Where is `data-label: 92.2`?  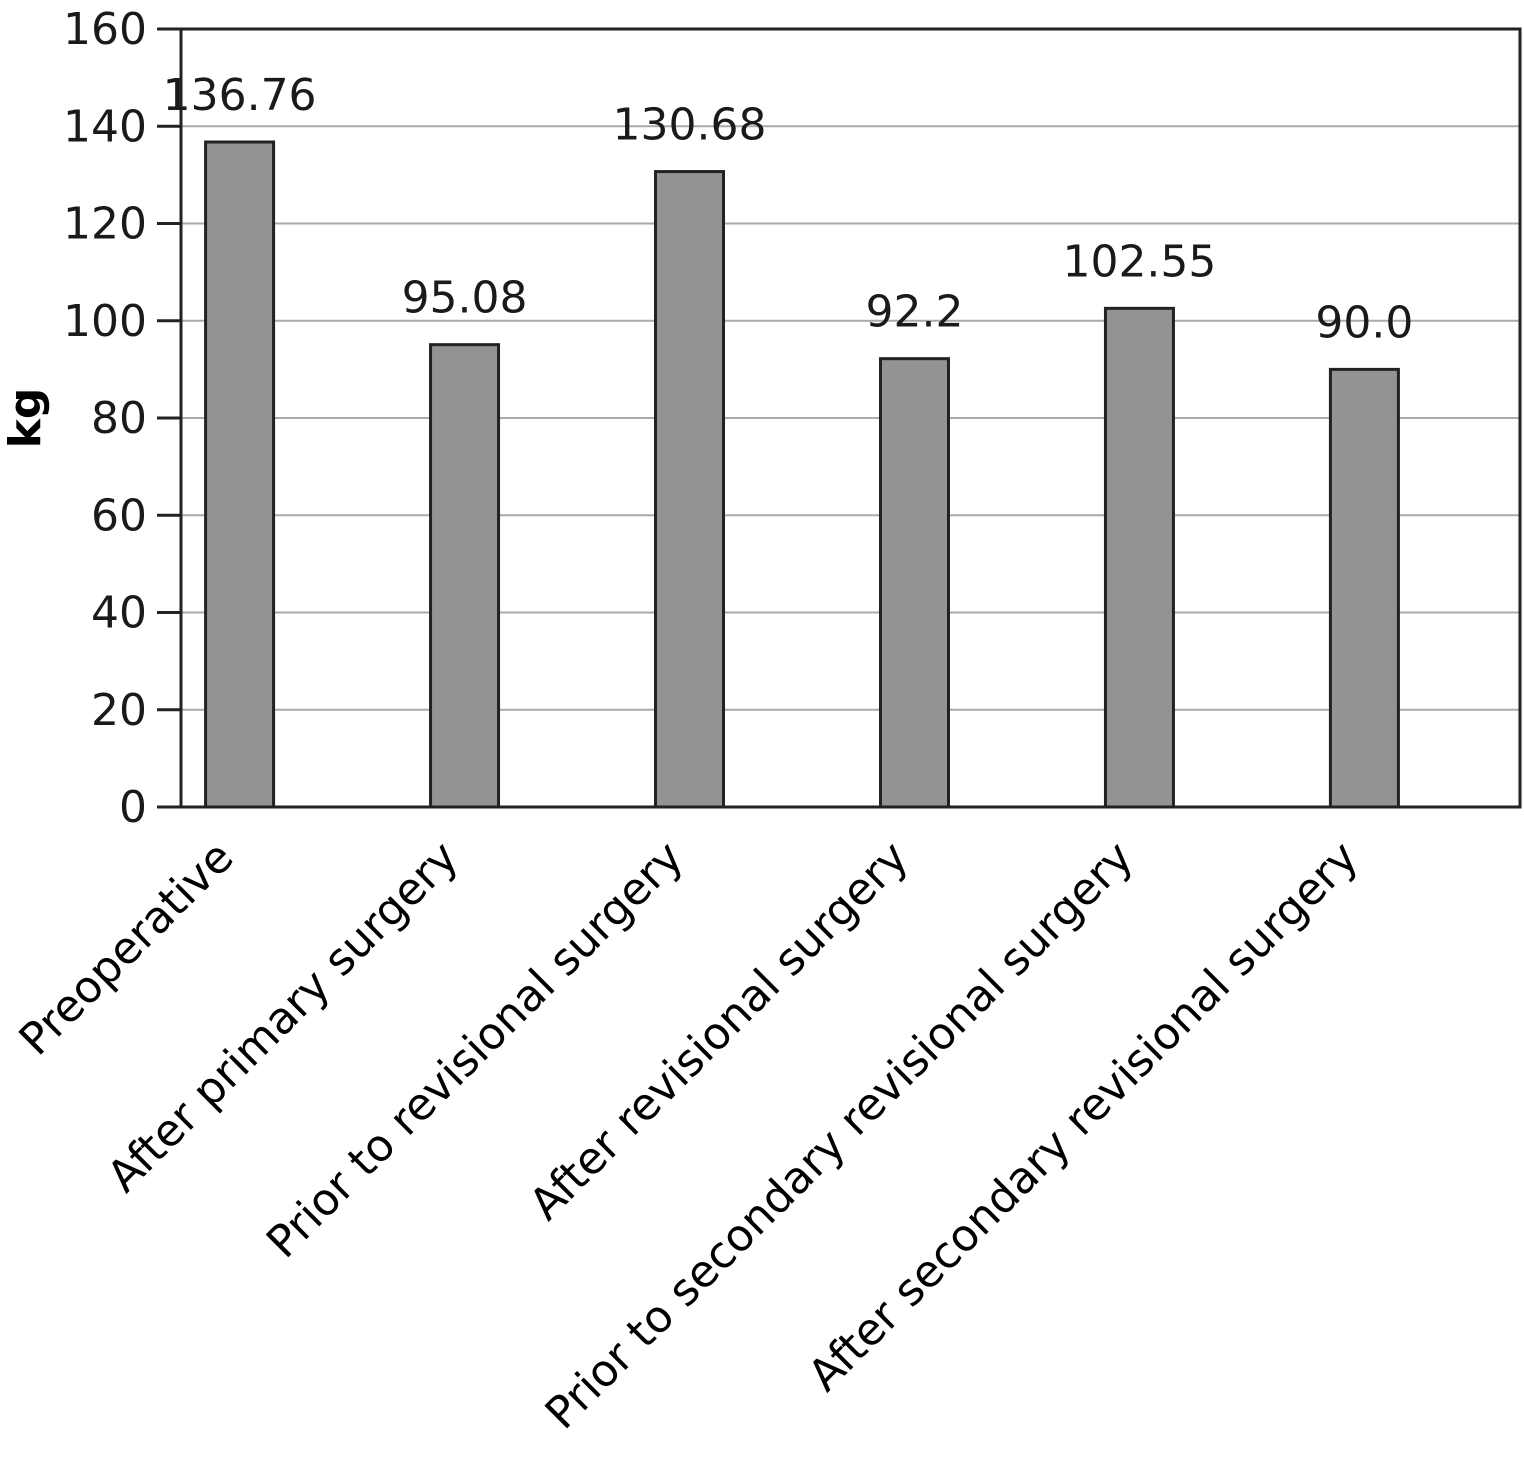 data-label: 92.2 is located at coordinates (914, 312).